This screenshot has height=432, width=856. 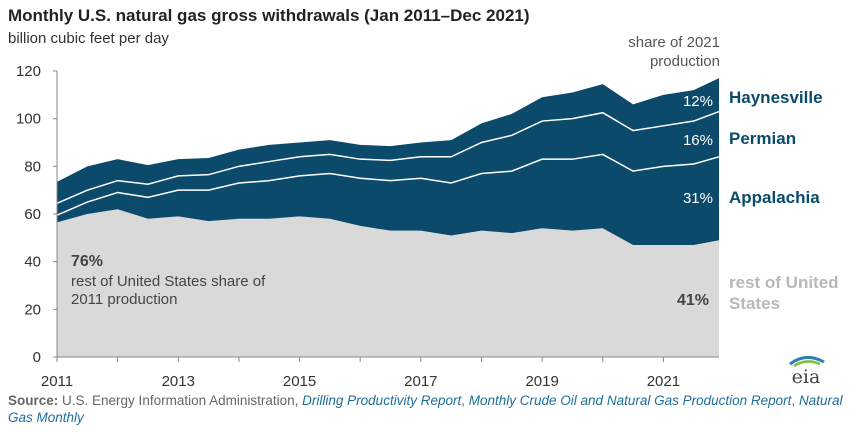 I want to click on x-axis: 2011 2013 2015 2017 2019 2021, so click(x=380, y=373).